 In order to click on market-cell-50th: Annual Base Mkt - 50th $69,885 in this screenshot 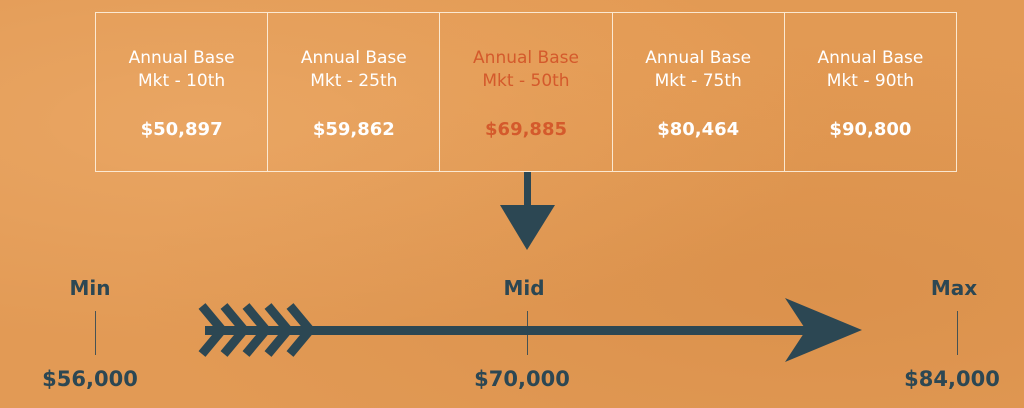, I will do `click(526, 92)`.